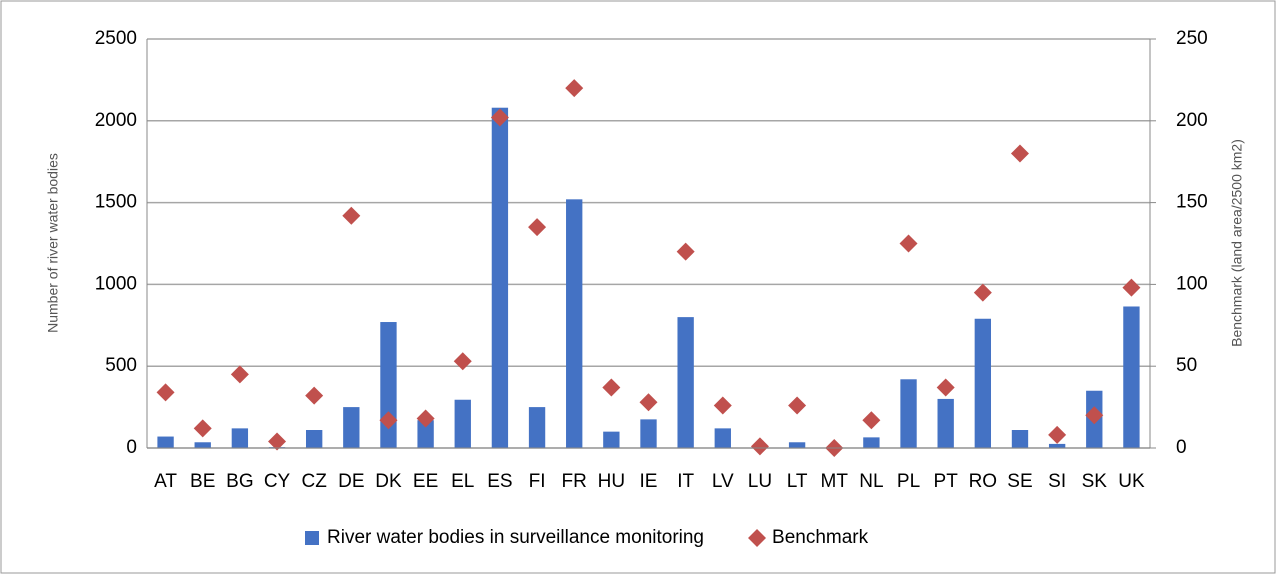  What do you see at coordinates (723, 481) in the screenshot?
I see `x-tick-label: LV` at bounding box center [723, 481].